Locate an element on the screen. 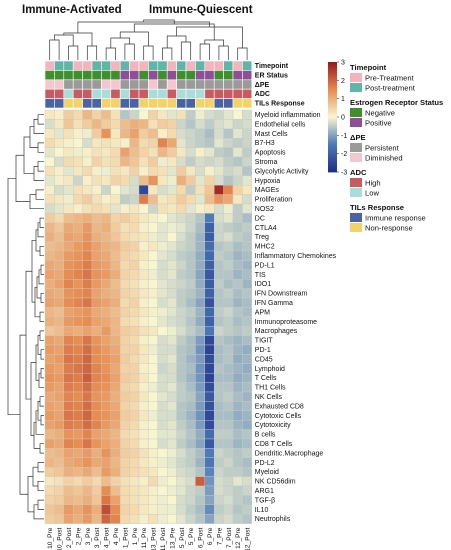  column-label: 7_Pre is located at coordinates (219, 536).